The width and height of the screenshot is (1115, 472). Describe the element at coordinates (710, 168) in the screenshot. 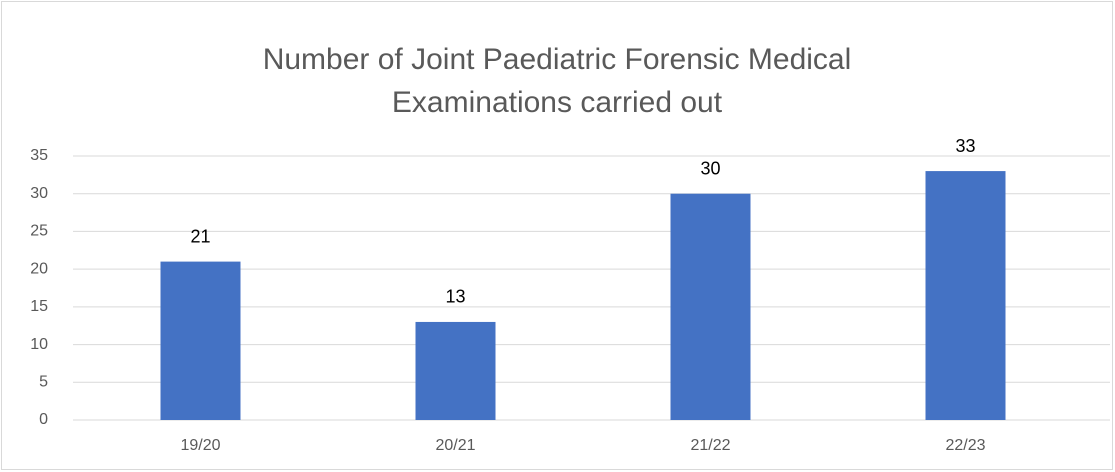

I see `data-label: 30` at that location.